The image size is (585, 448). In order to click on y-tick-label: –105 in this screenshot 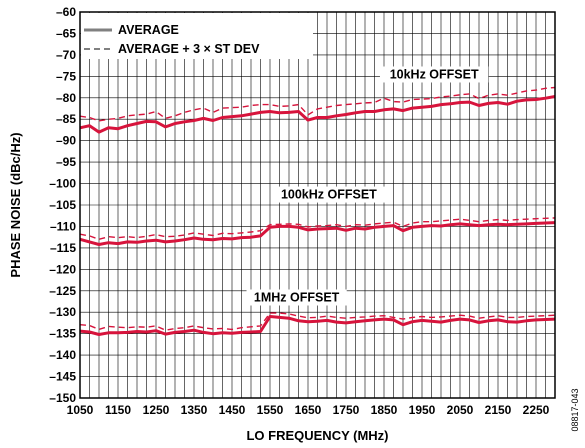, I will do `click(62, 205)`.